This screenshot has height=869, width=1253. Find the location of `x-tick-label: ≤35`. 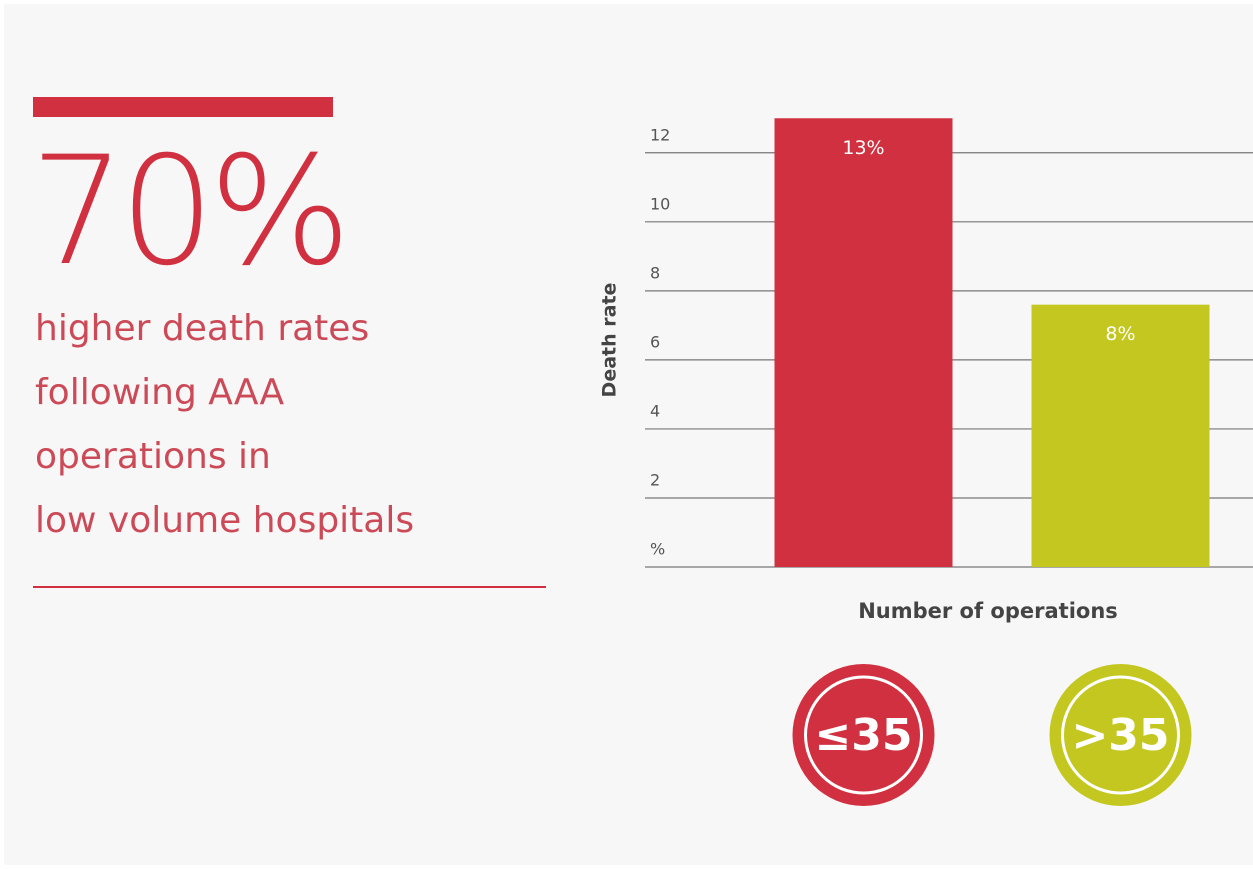

x-tick-label: ≤35 is located at coordinates (863, 735).